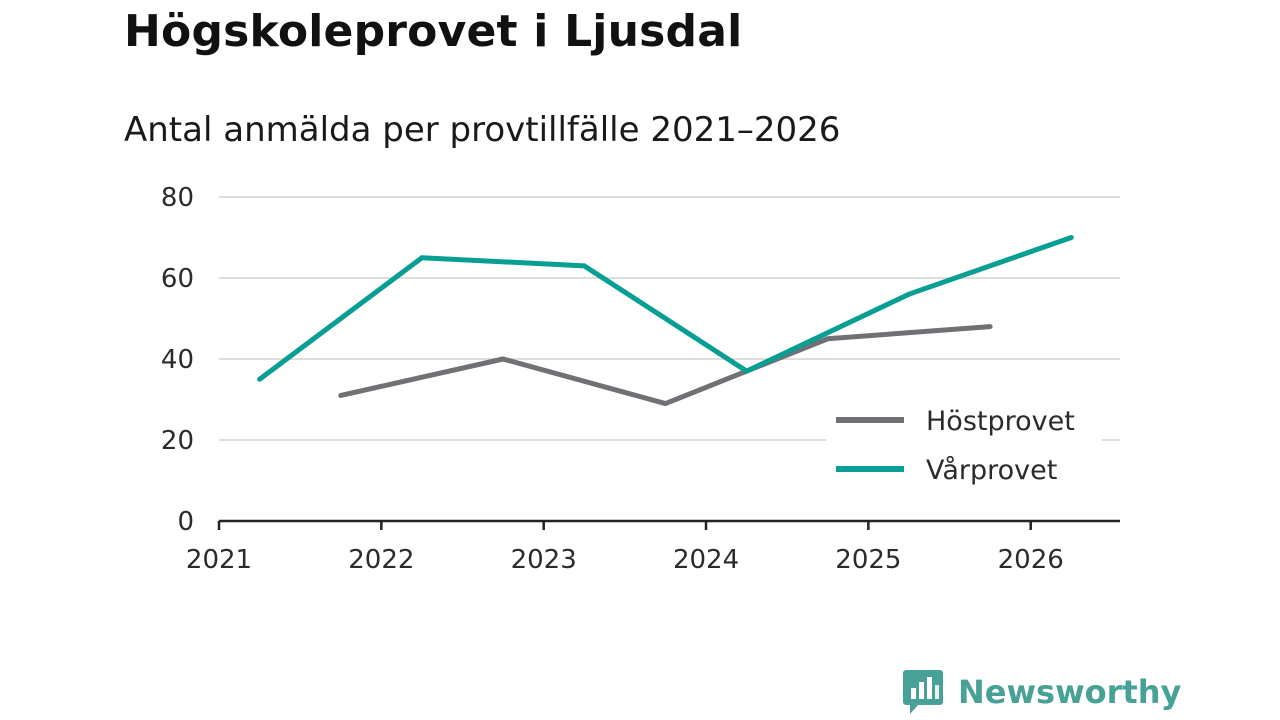 This screenshot has height=720, width=1280. Describe the element at coordinates (923, 692) in the screenshot. I see `bar-chart-speech-bubble-icon` at that location.